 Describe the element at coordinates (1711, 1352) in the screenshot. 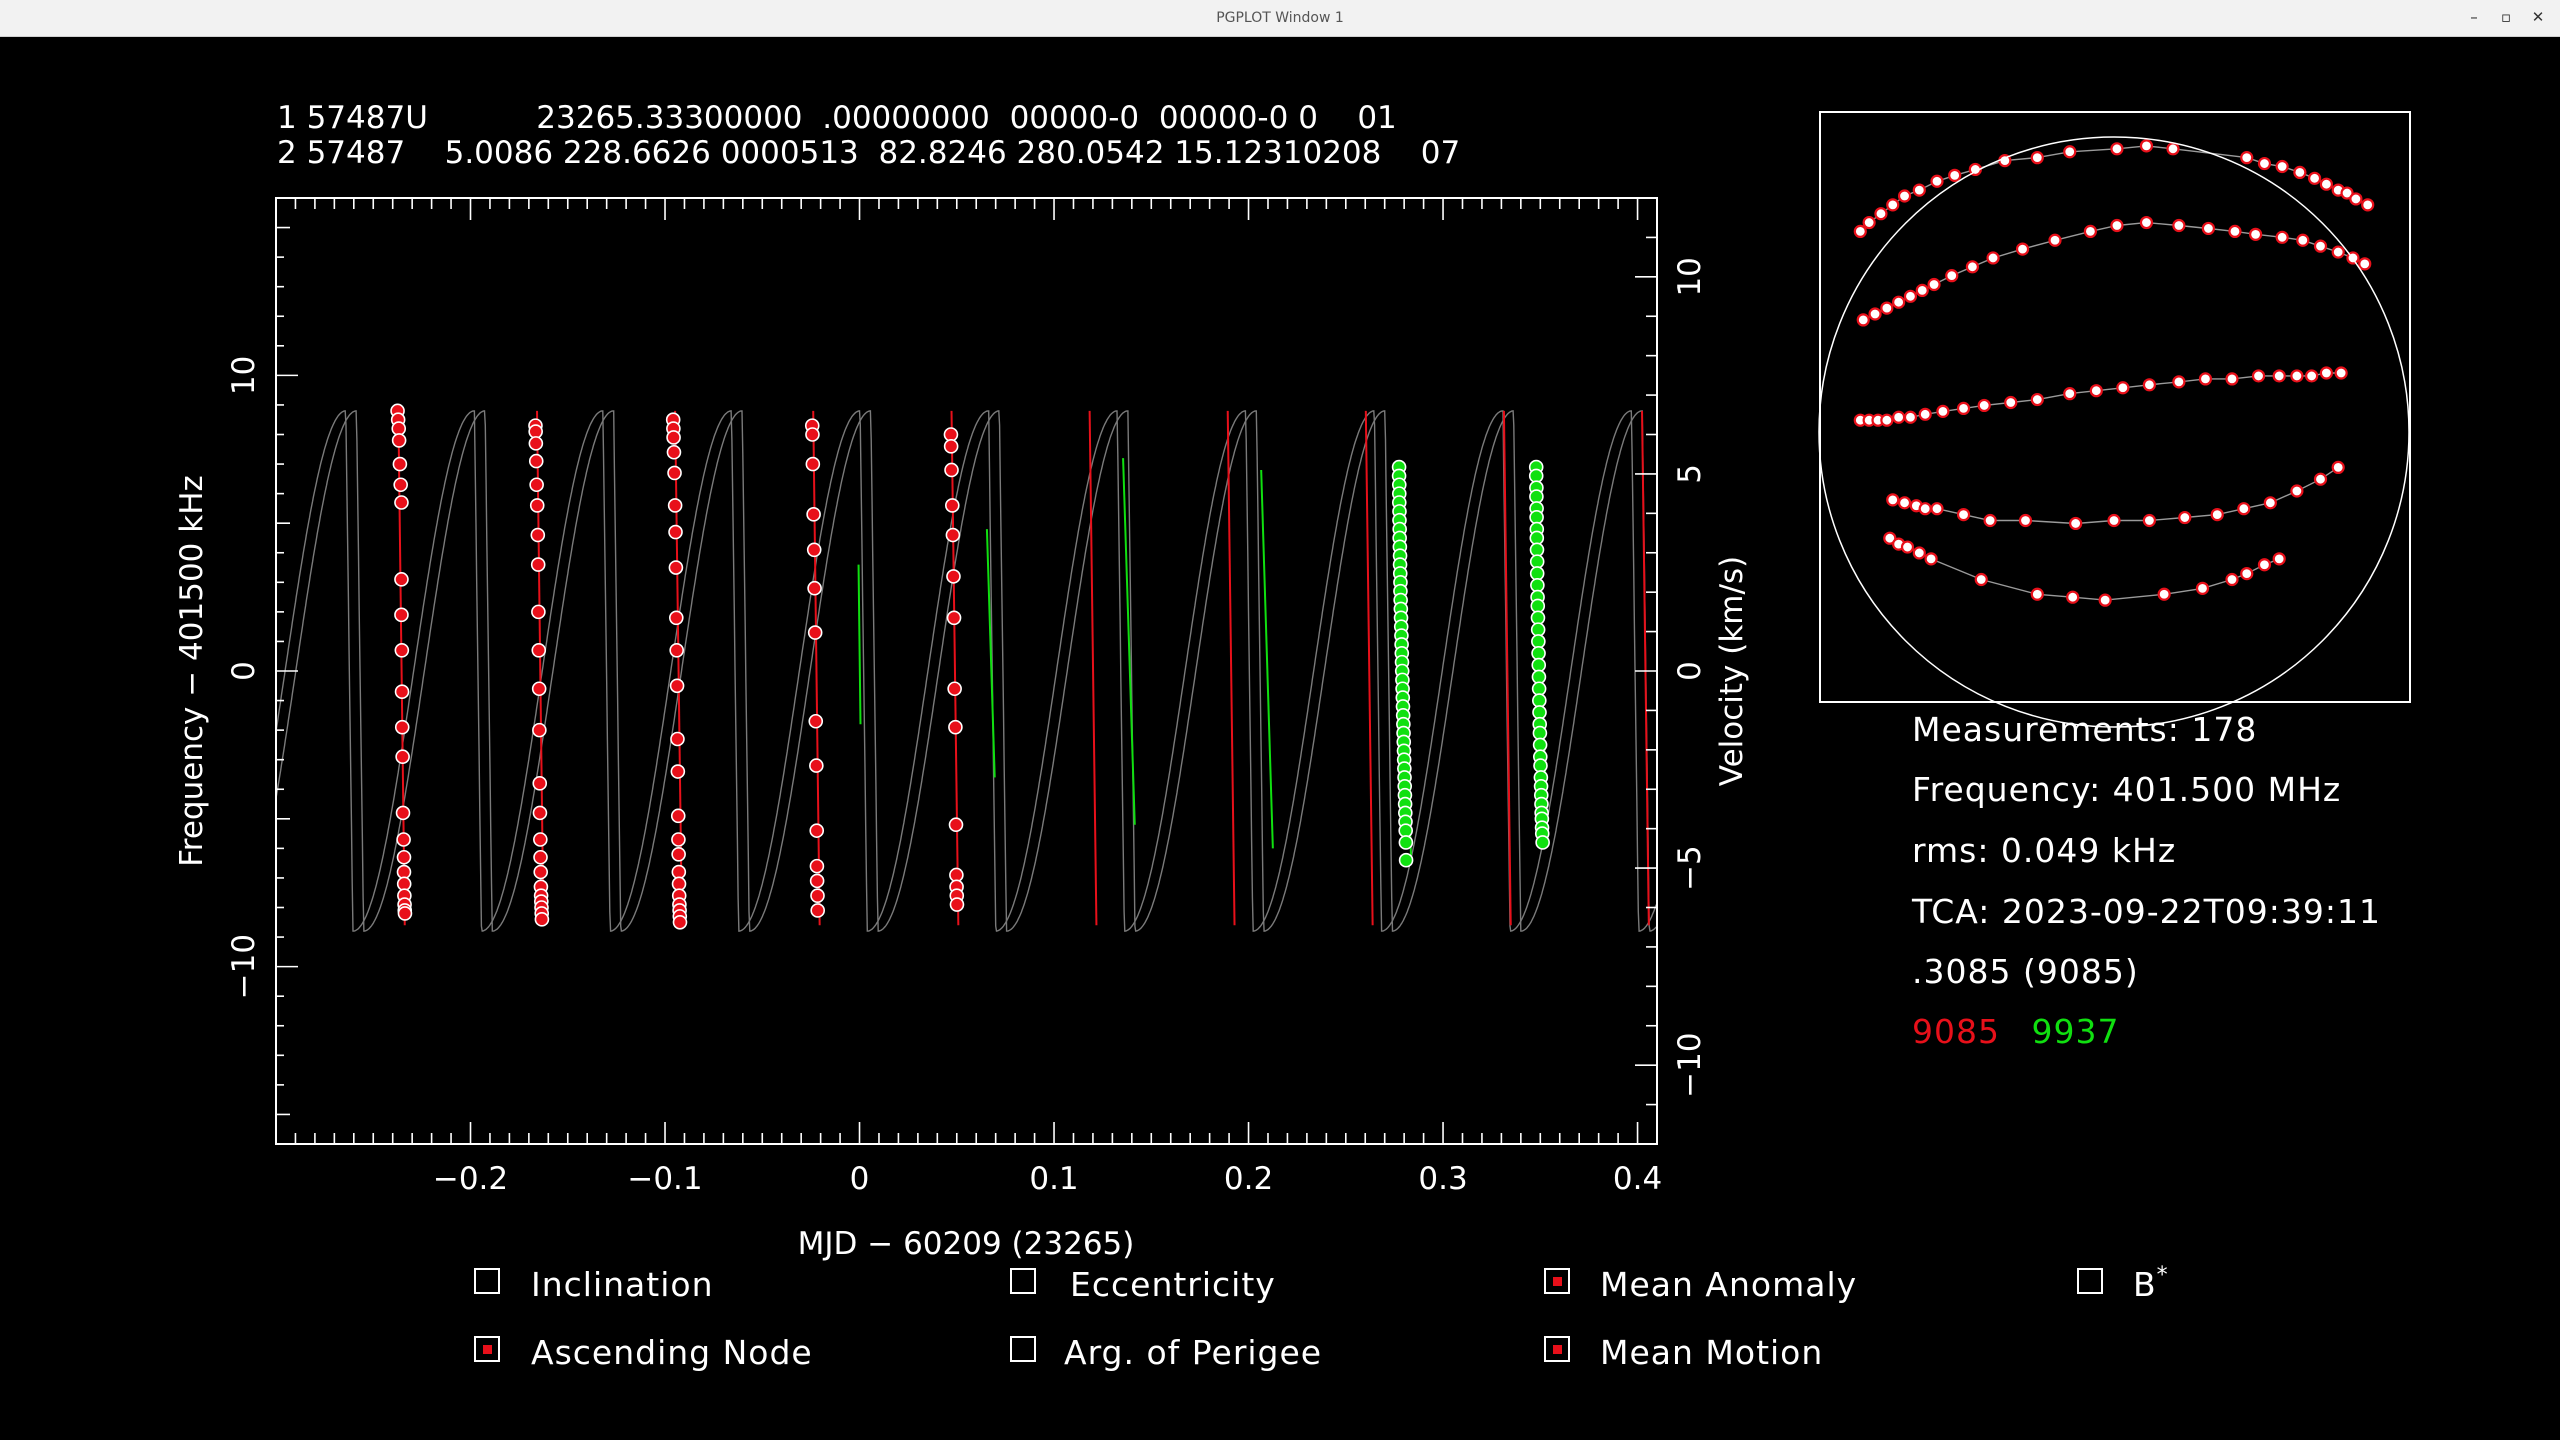

I see `checkbox-mean-motion-label: Mean Motion` at that location.